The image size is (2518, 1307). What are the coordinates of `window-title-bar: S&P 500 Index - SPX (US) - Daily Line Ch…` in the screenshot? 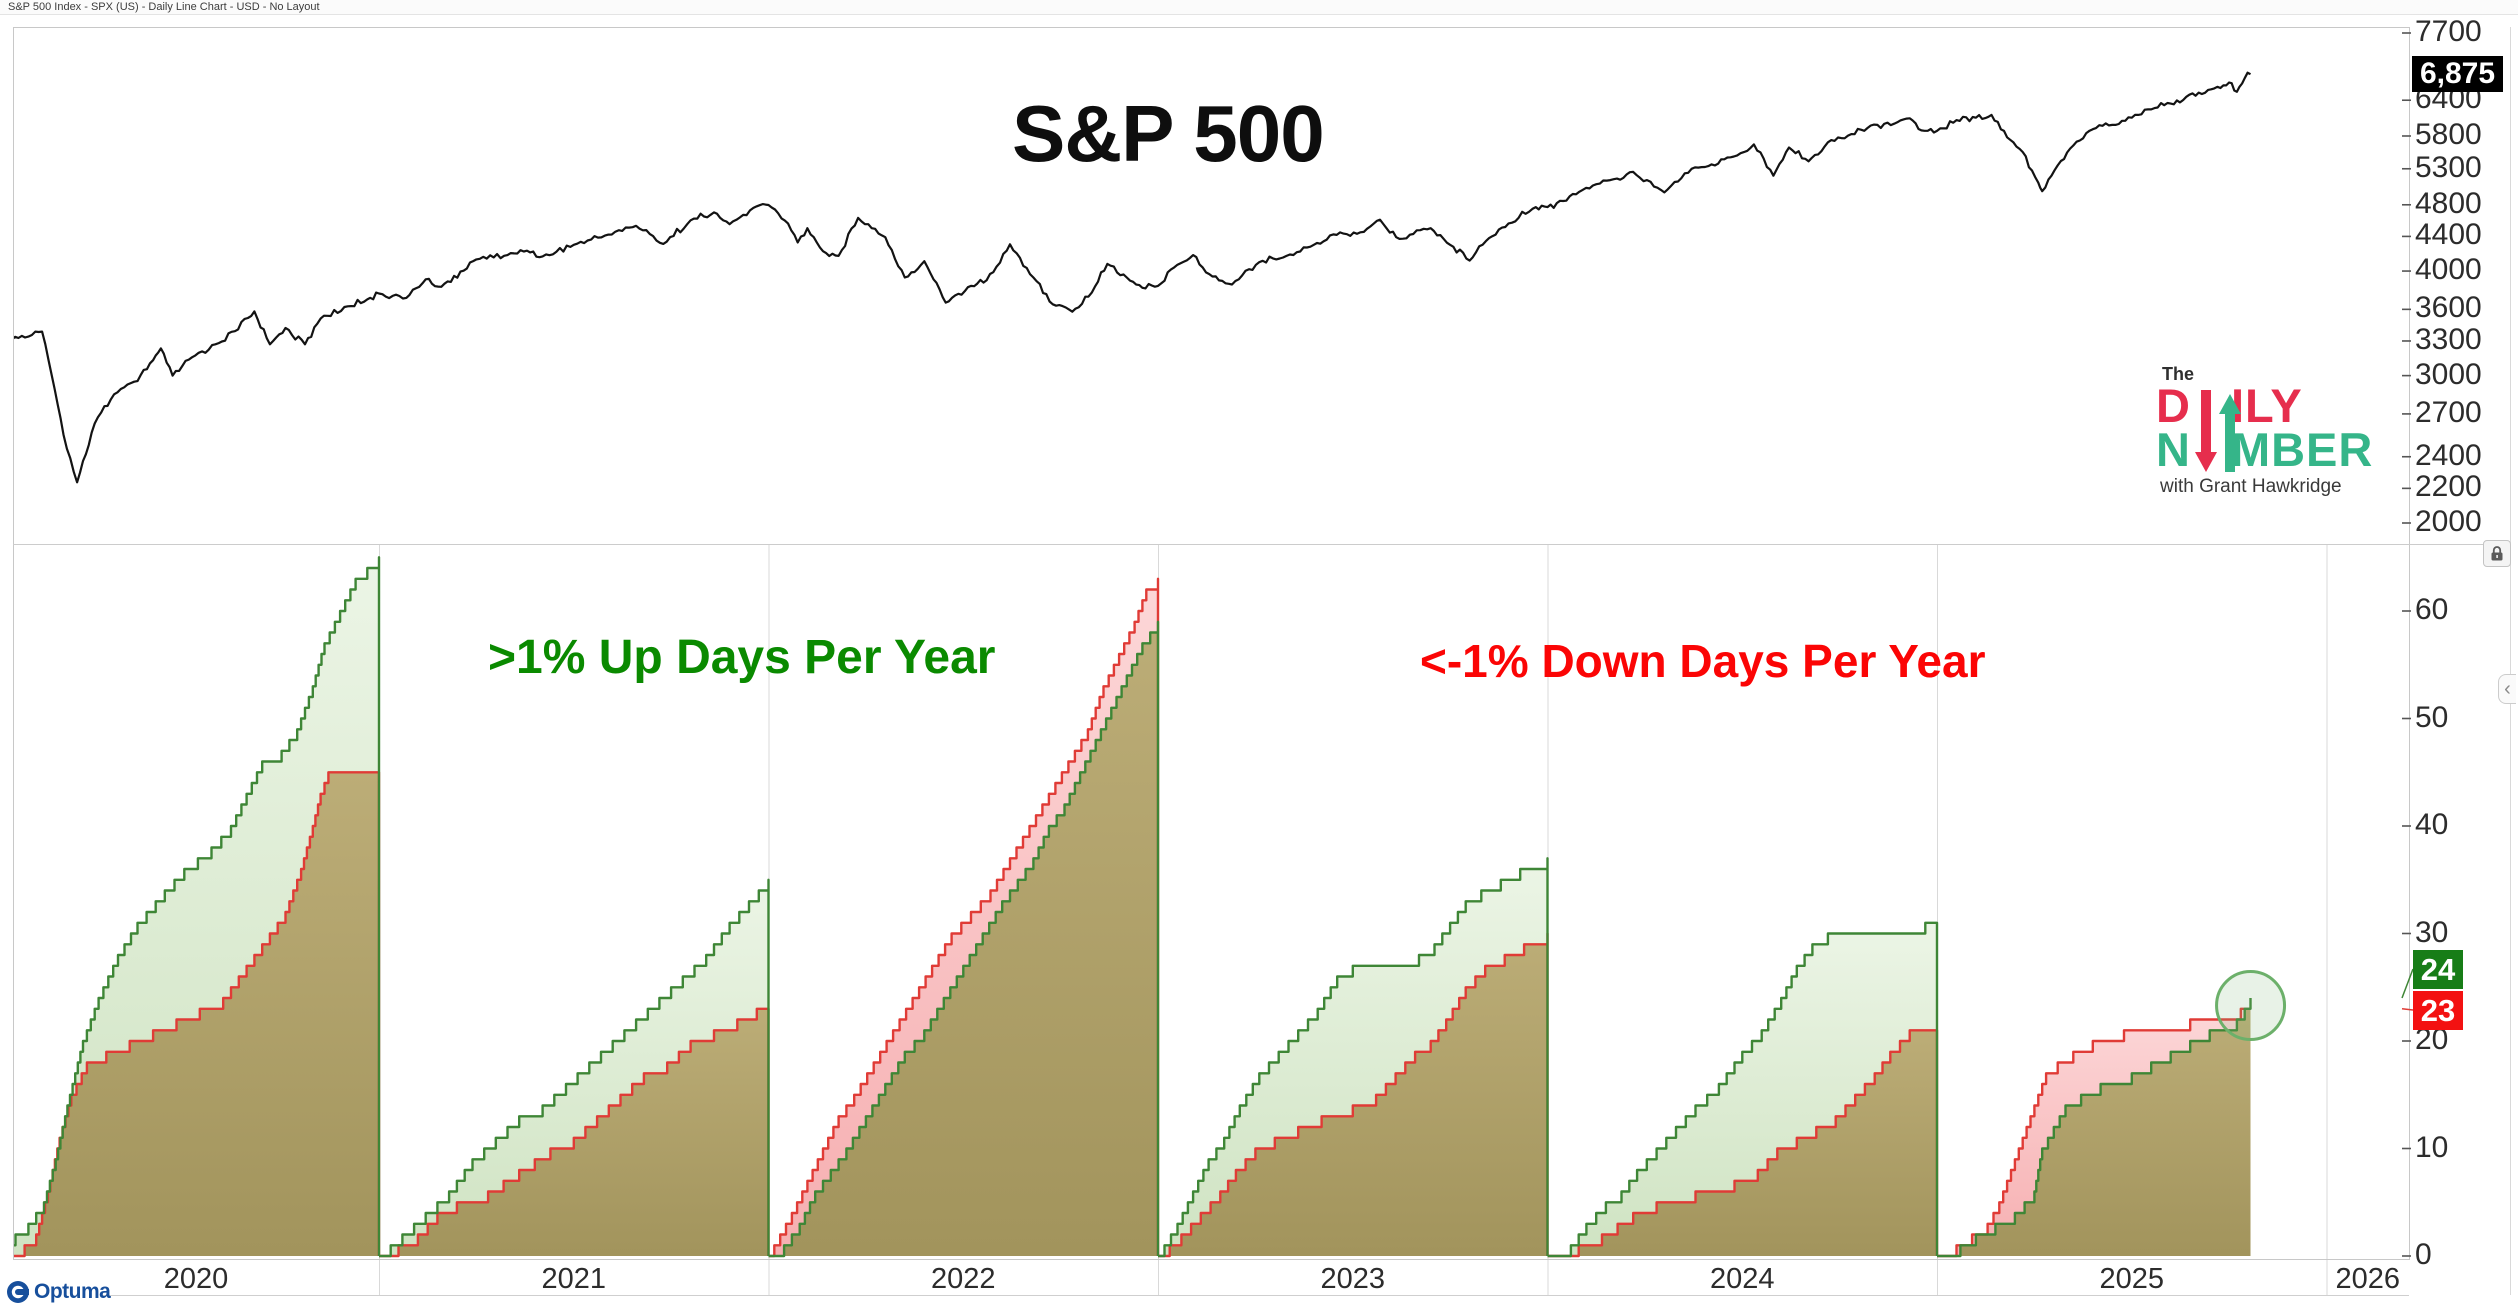 It's located at (1259, 7).